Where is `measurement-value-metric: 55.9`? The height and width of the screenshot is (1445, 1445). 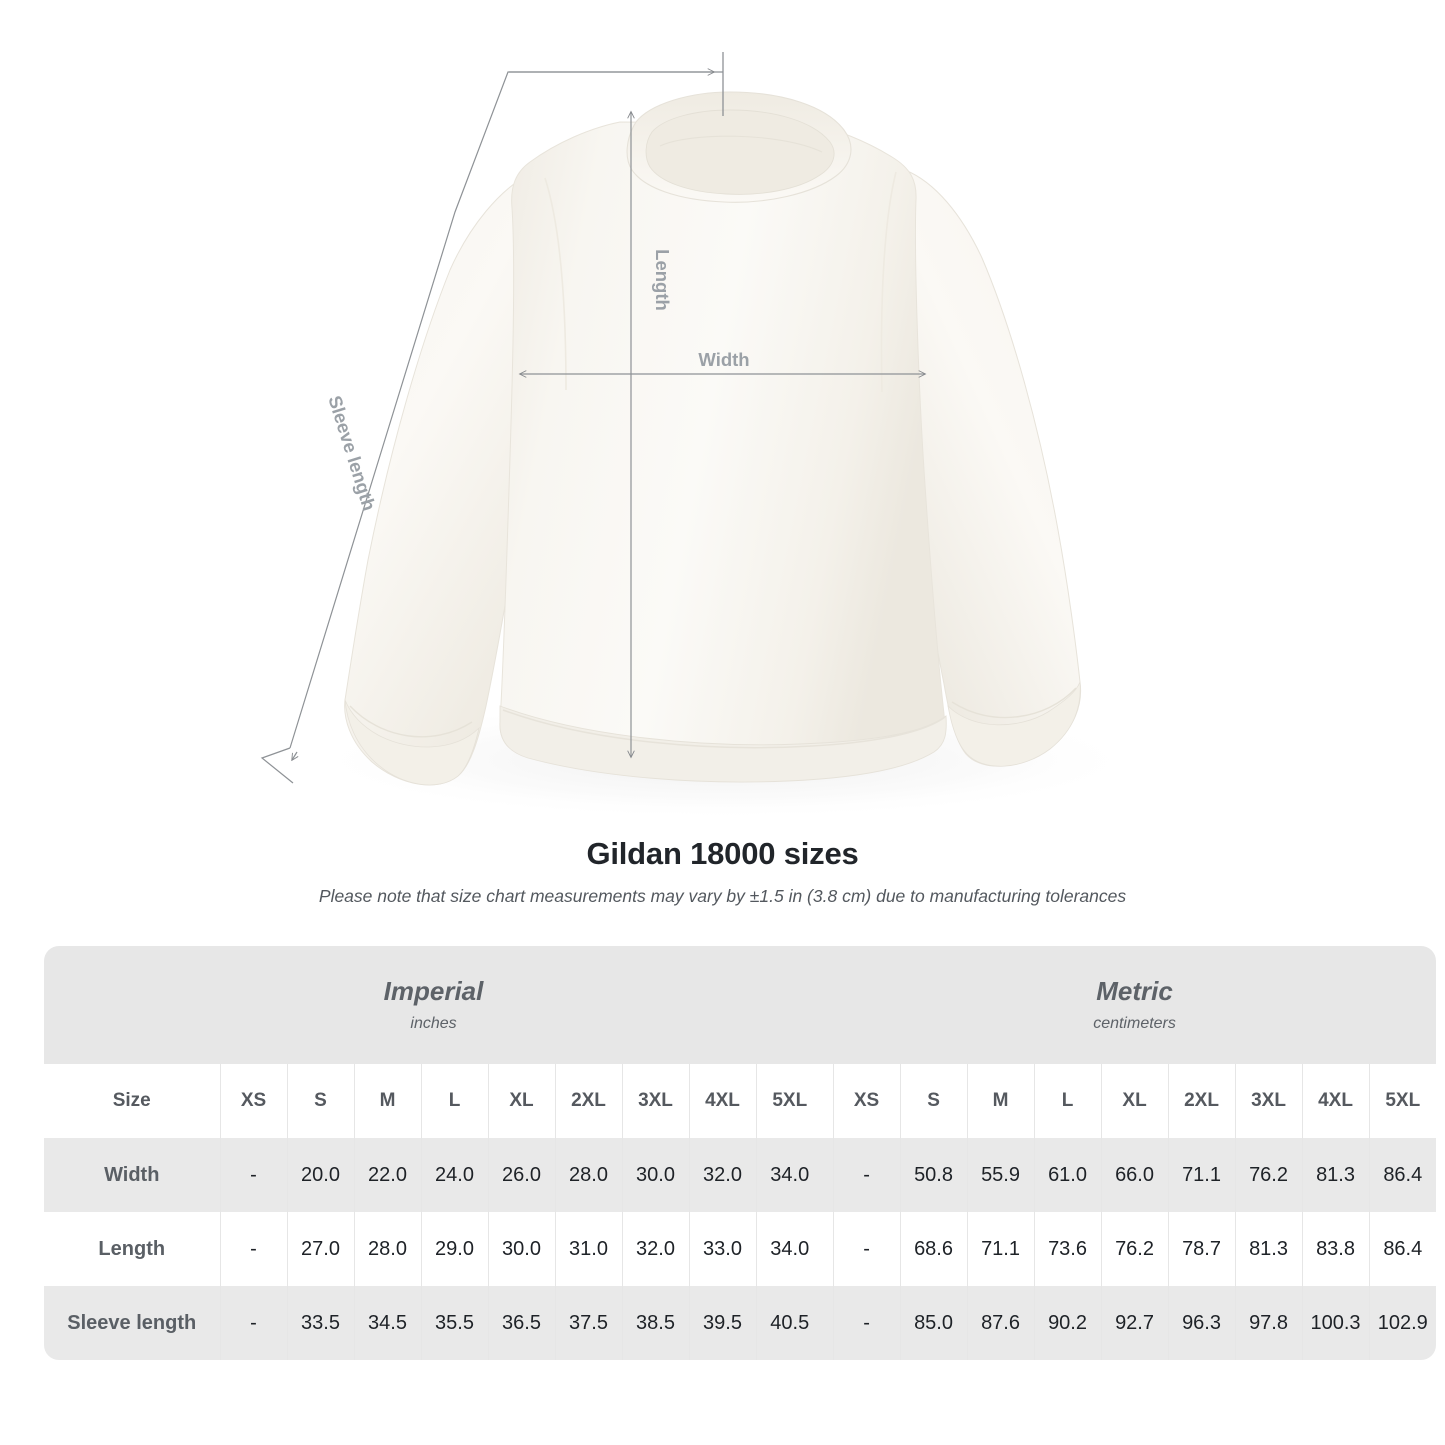 measurement-value-metric: 55.9 is located at coordinates (1000, 1175).